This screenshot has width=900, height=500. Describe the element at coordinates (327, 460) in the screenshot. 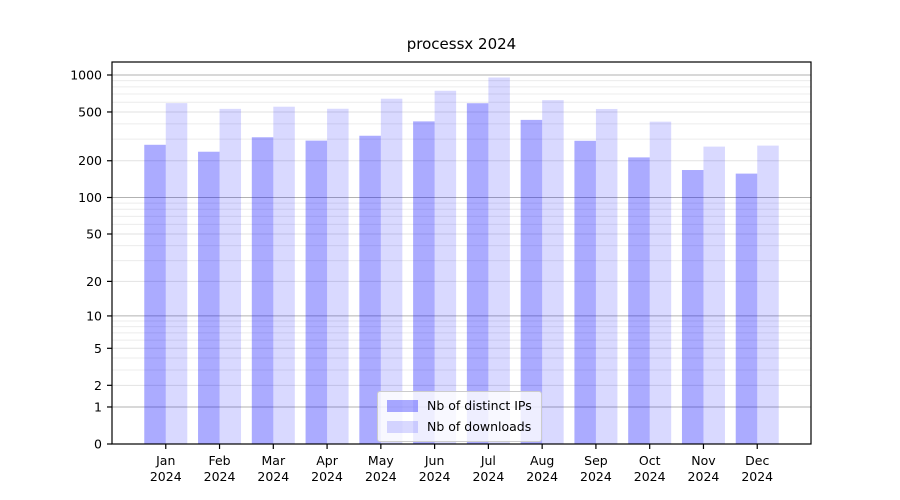

I see `x-tick-label-month: Apr` at that location.